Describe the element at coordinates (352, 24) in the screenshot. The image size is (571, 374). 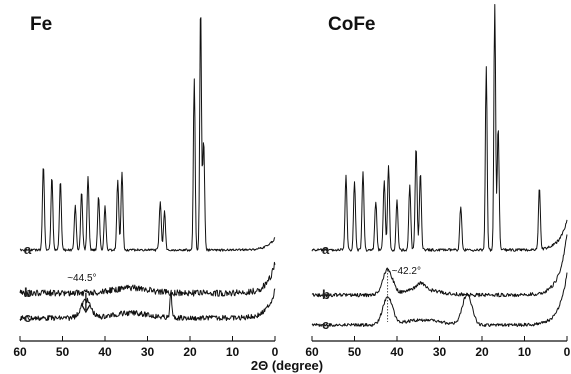
I see `cofe-panel-title: CoFe` at that location.